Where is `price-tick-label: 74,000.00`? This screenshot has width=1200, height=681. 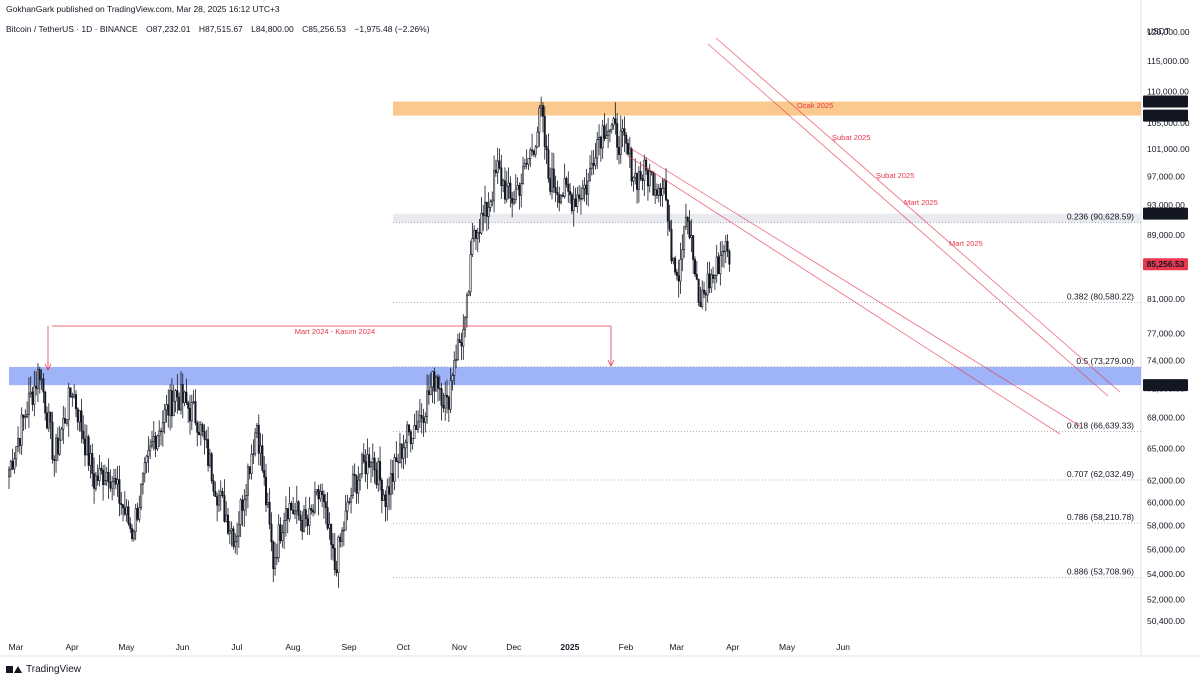 price-tick-label: 74,000.00 is located at coordinates (1166, 360).